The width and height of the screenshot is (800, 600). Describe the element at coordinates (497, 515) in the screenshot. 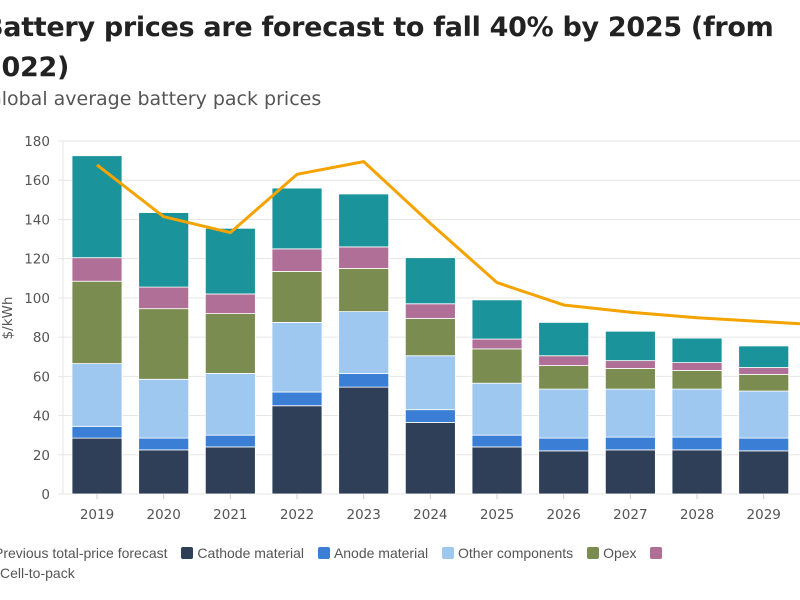

I see `x-tick-label: 2025` at that location.